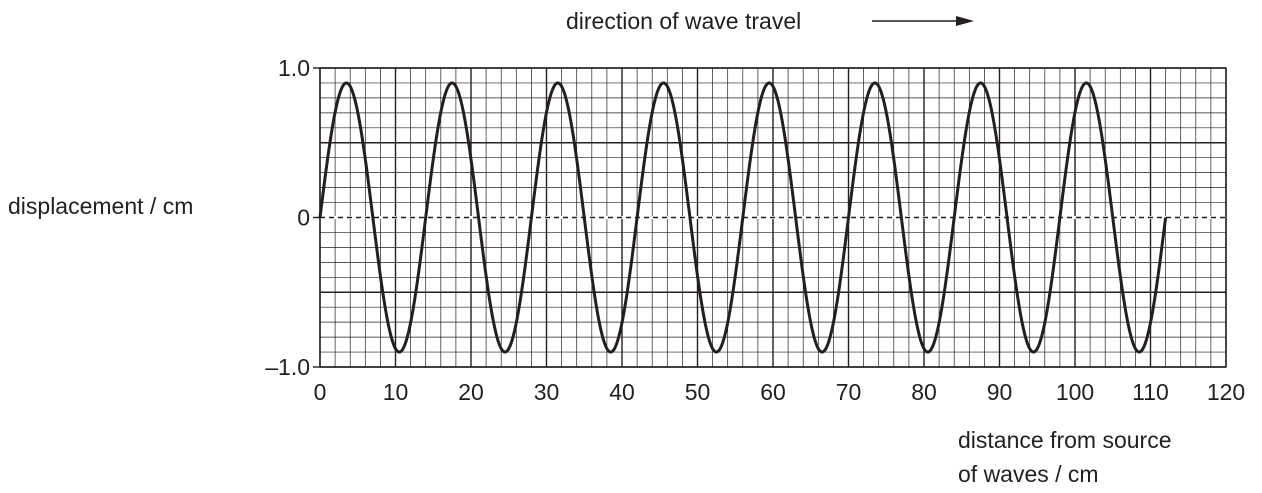 The width and height of the screenshot is (1262, 493). Describe the element at coordinates (1028, 474) in the screenshot. I see `x-axis-label-line2: of waves / cm` at that location.